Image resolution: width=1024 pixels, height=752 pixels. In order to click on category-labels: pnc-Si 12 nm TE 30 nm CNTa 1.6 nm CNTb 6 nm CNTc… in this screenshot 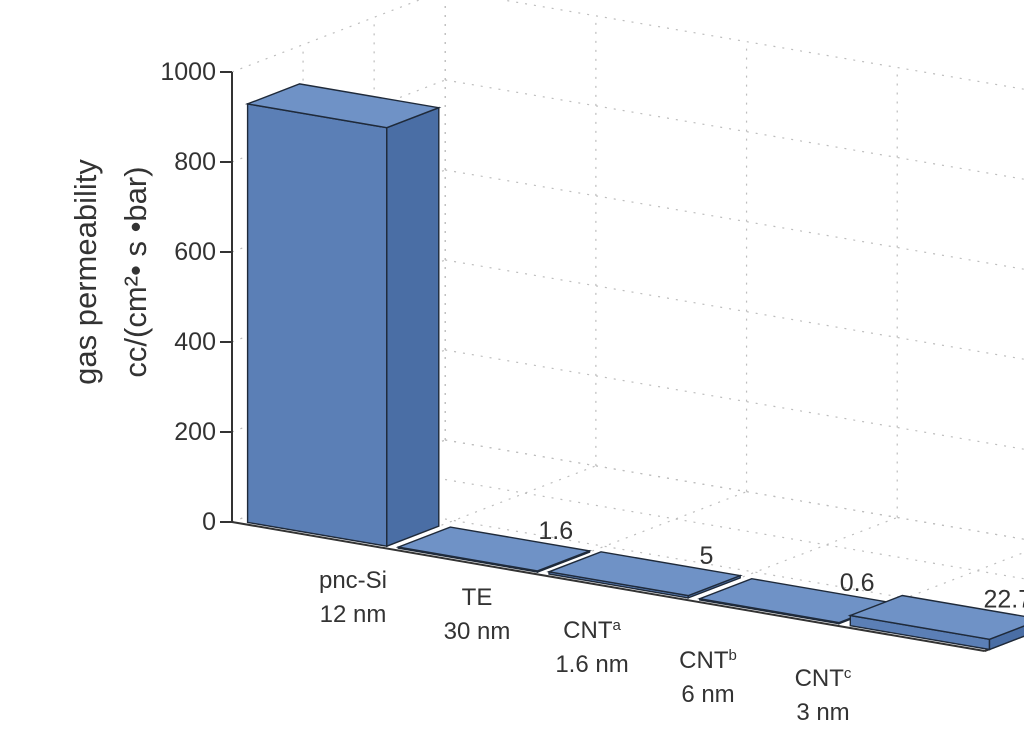, I will do `click(585, 646)`.